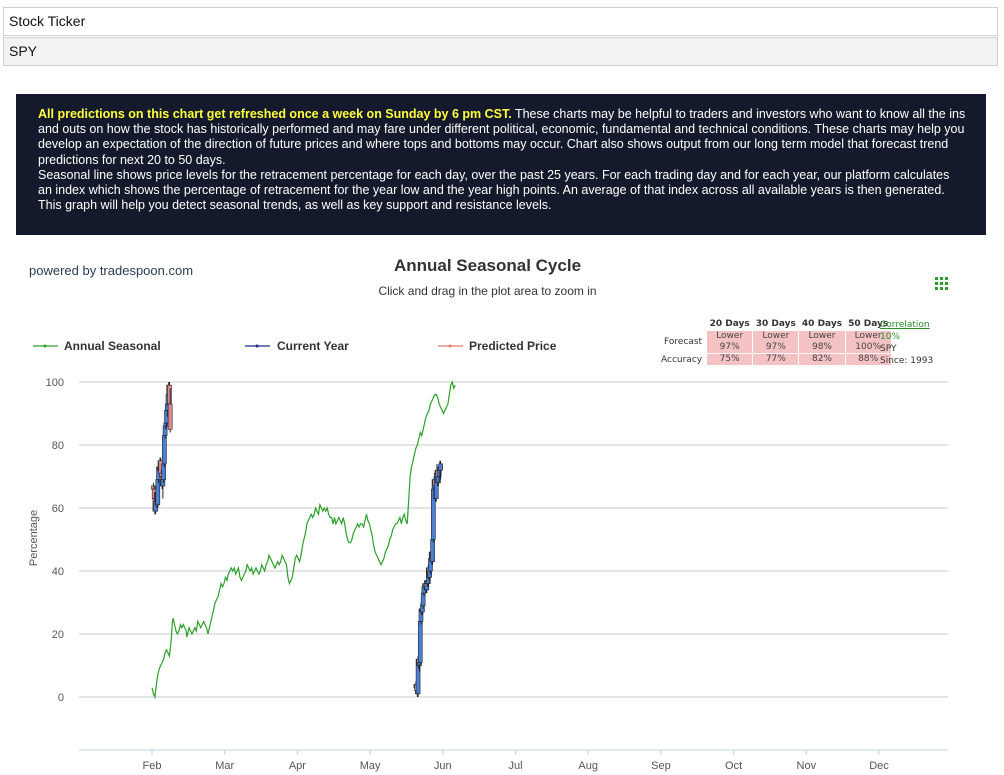  What do you see at coordinates (942, 284) in the screenshot?
I see `chart-menu-icon` at bounding box center [942, 284].